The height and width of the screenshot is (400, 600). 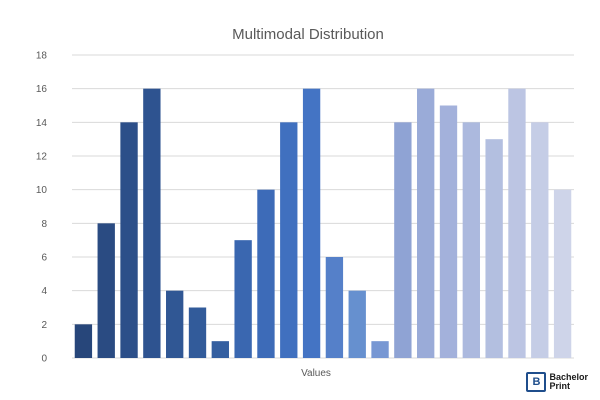 I want to click on logo-icon: B, so click(x=536, y=382).